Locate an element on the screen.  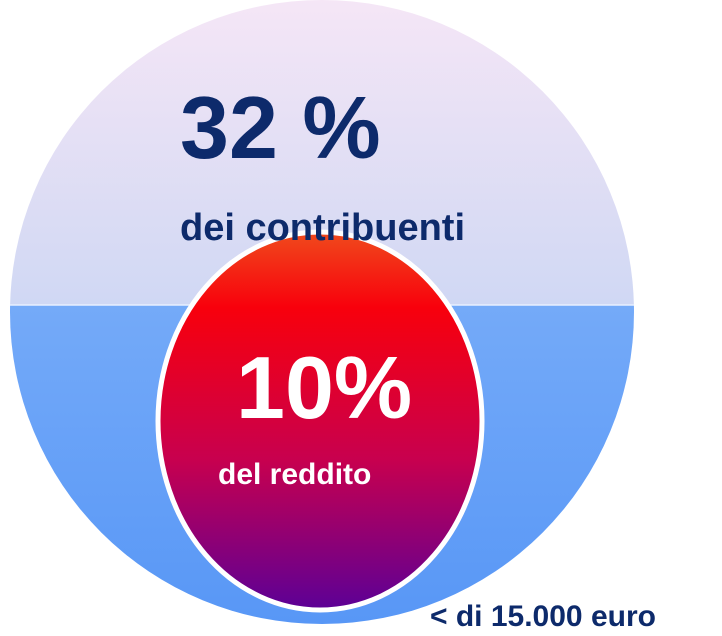
inner-label: del reddito is located at coordinates (294, 474).